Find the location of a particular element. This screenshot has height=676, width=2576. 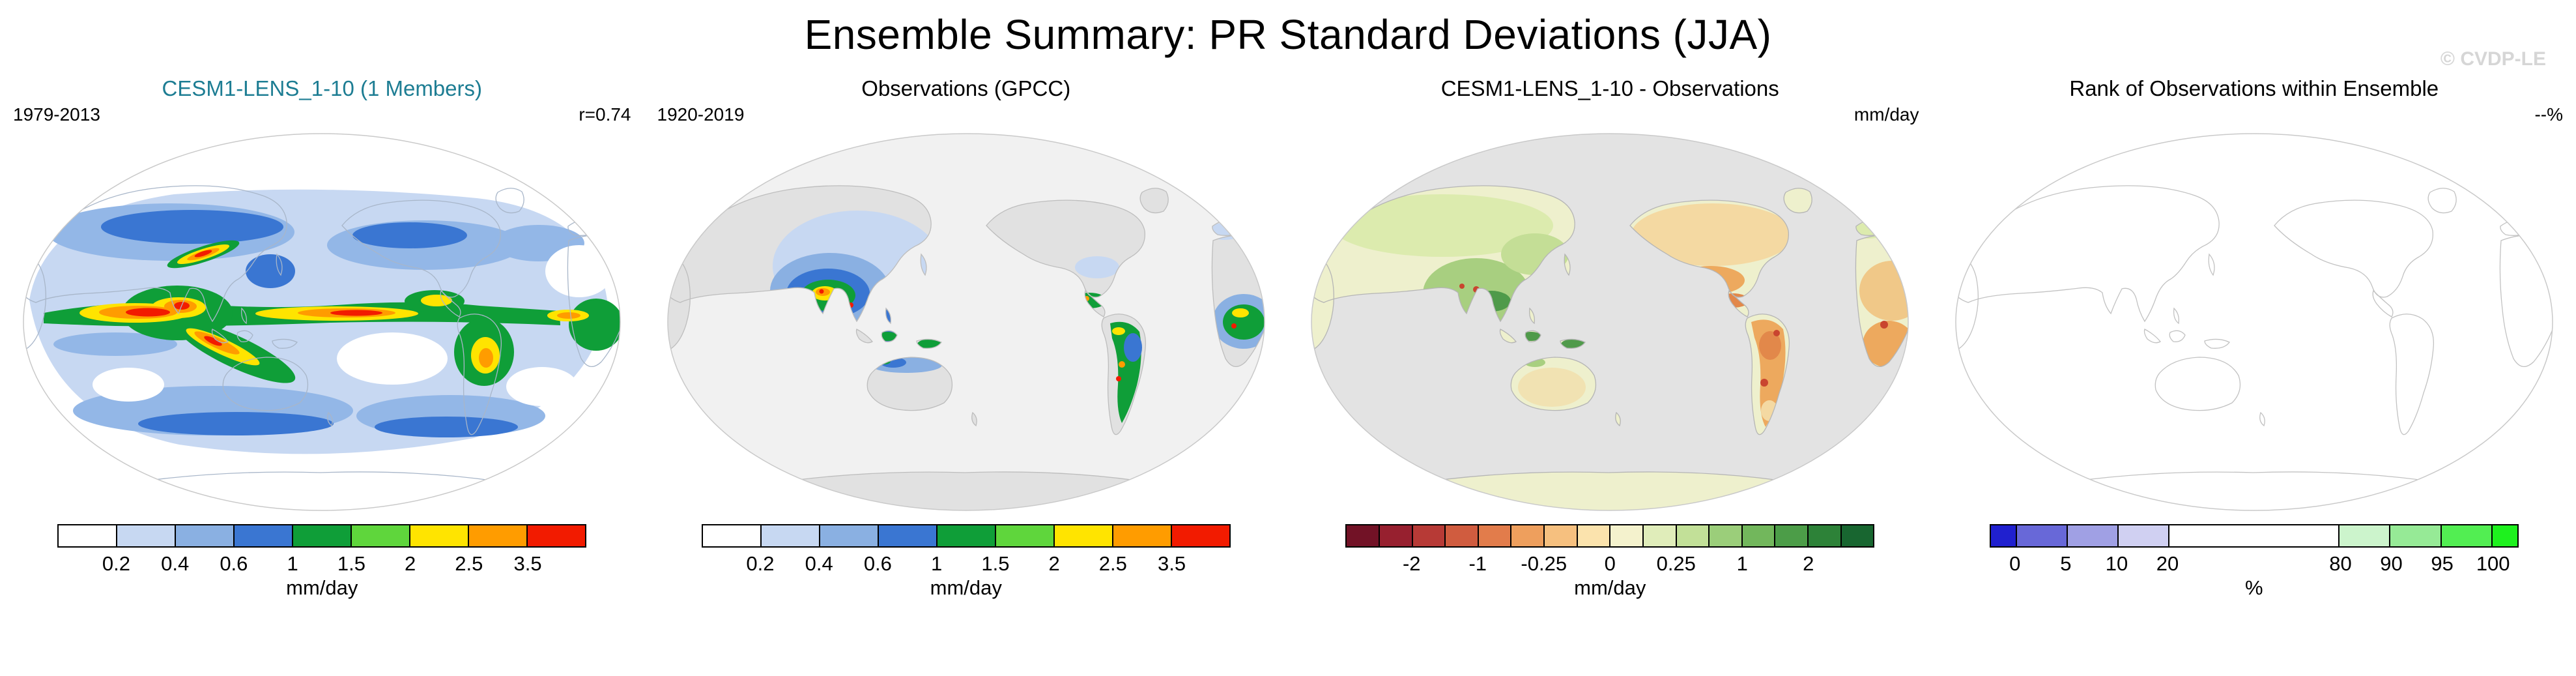

colorbar-tick-row: -2 -1 -0.25 0 0.25 1 2 is located at coordinates (1609, 563).